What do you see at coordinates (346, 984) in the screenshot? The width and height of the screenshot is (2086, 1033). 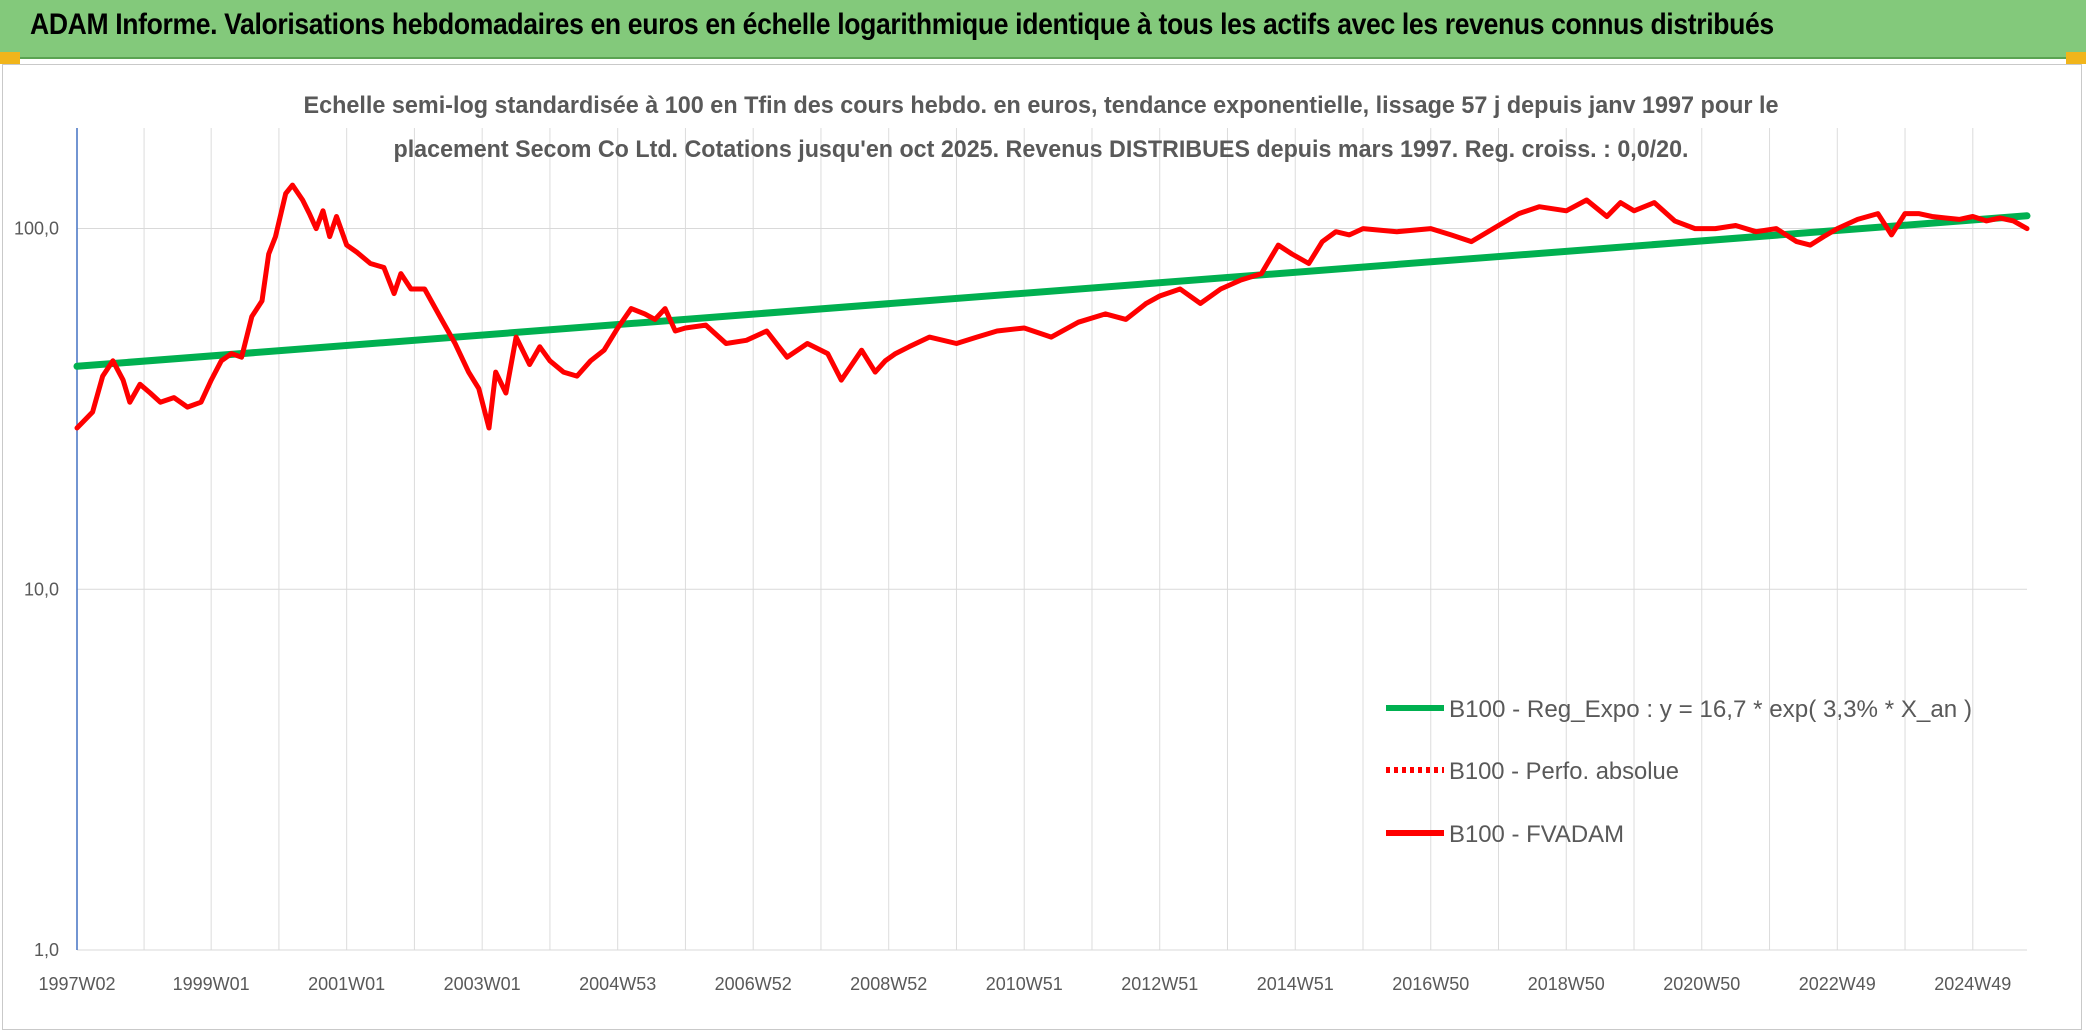 I see `x-tick-label: 2001W01` at bounding box center [346, 984].